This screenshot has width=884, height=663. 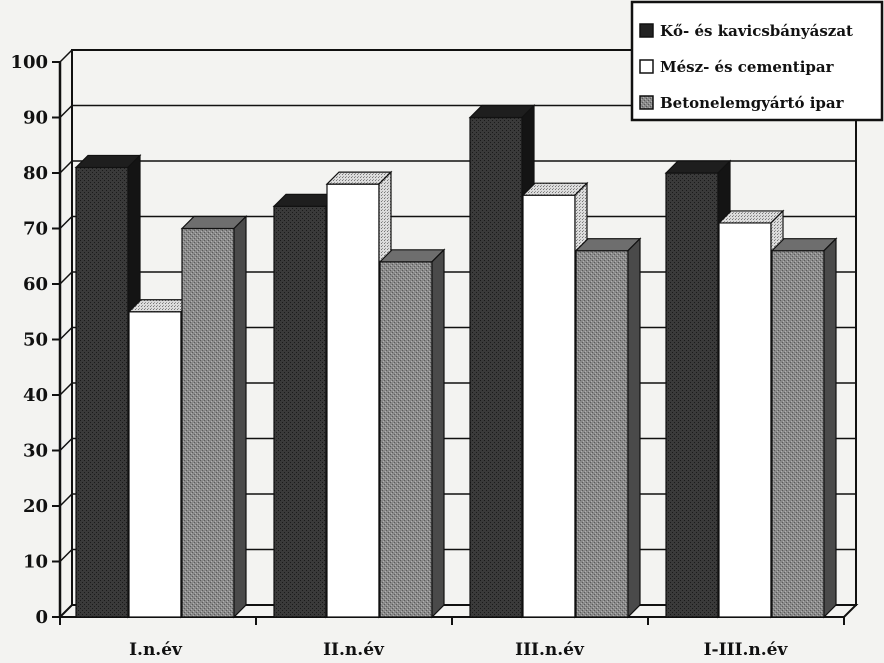 What do you see at coordinates (35, 229) in the screenshot?
I see `y-tick-label: 70` at bounding box center [35, 229].